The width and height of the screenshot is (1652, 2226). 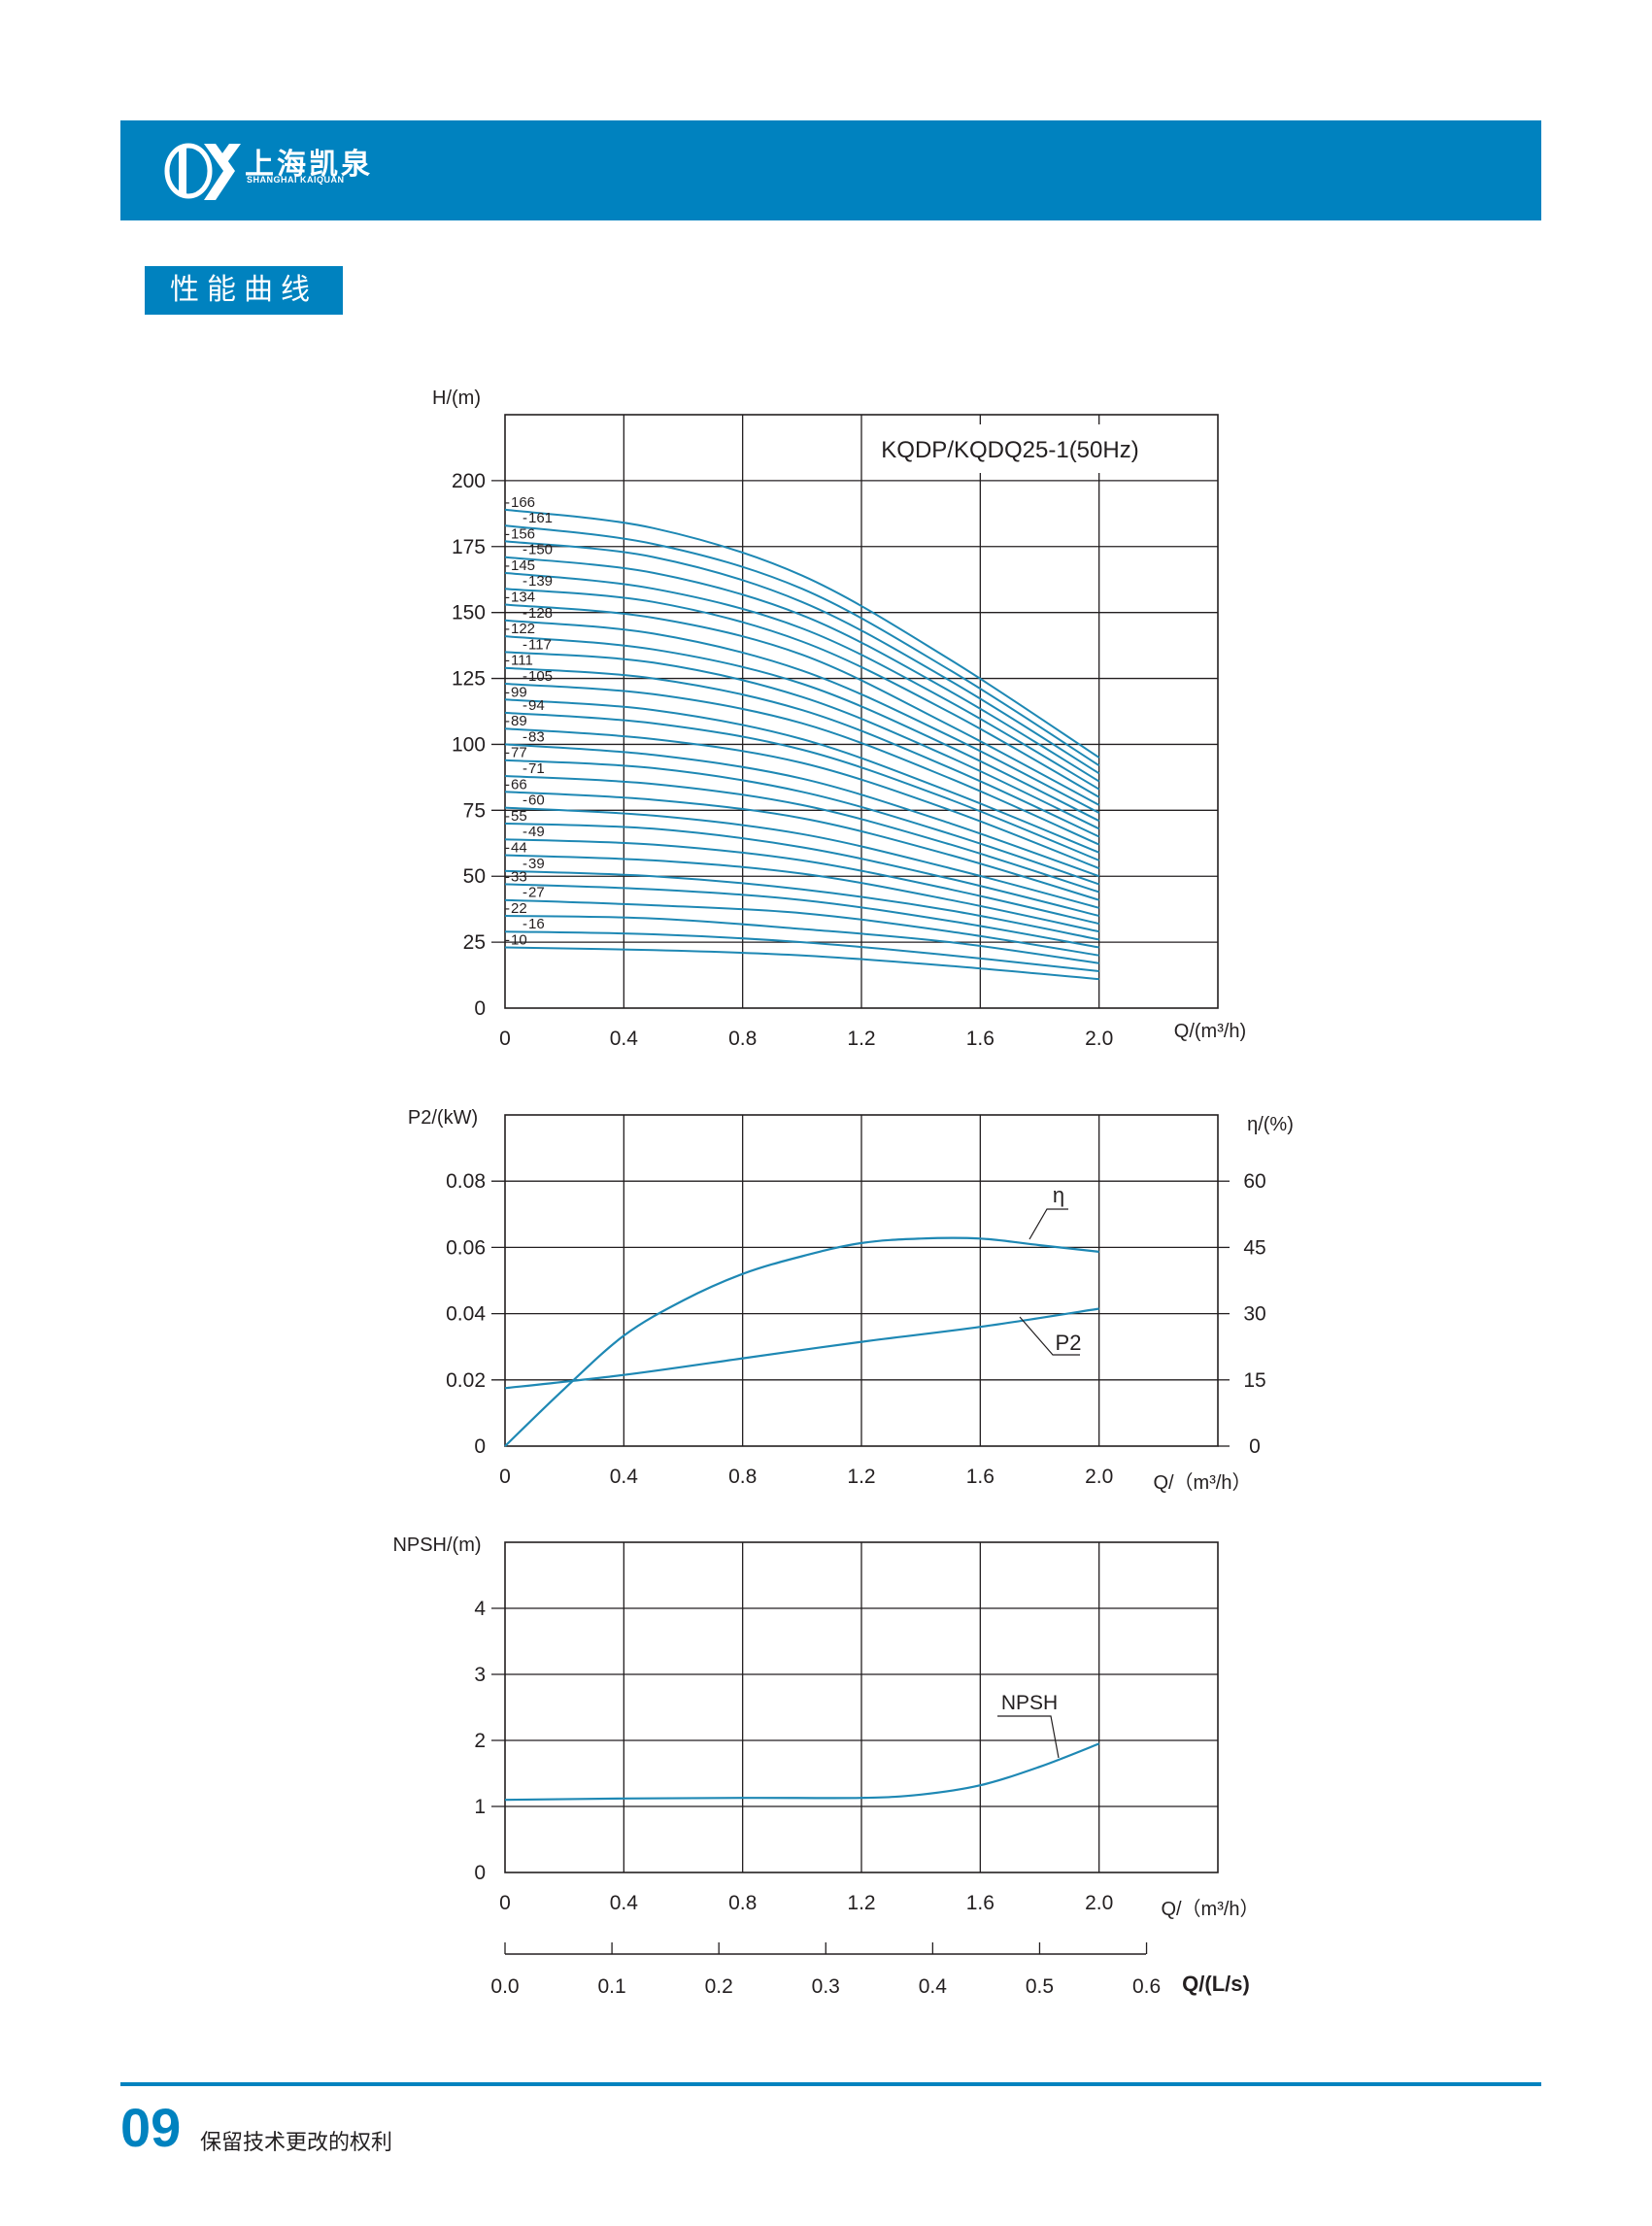 I want to click on y-tick-label: 25, so click(x=474, y=942).